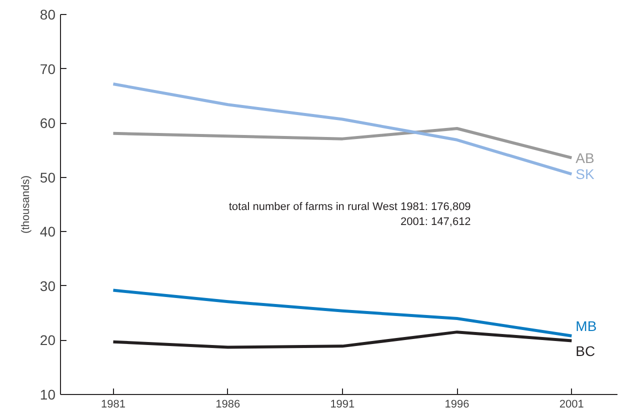 This screenshot has height=416, width=623. What do you see at coordinates (48, 394) in the screenshot?
I see `y-tick-label: 10` at bounding box center [48, 394].